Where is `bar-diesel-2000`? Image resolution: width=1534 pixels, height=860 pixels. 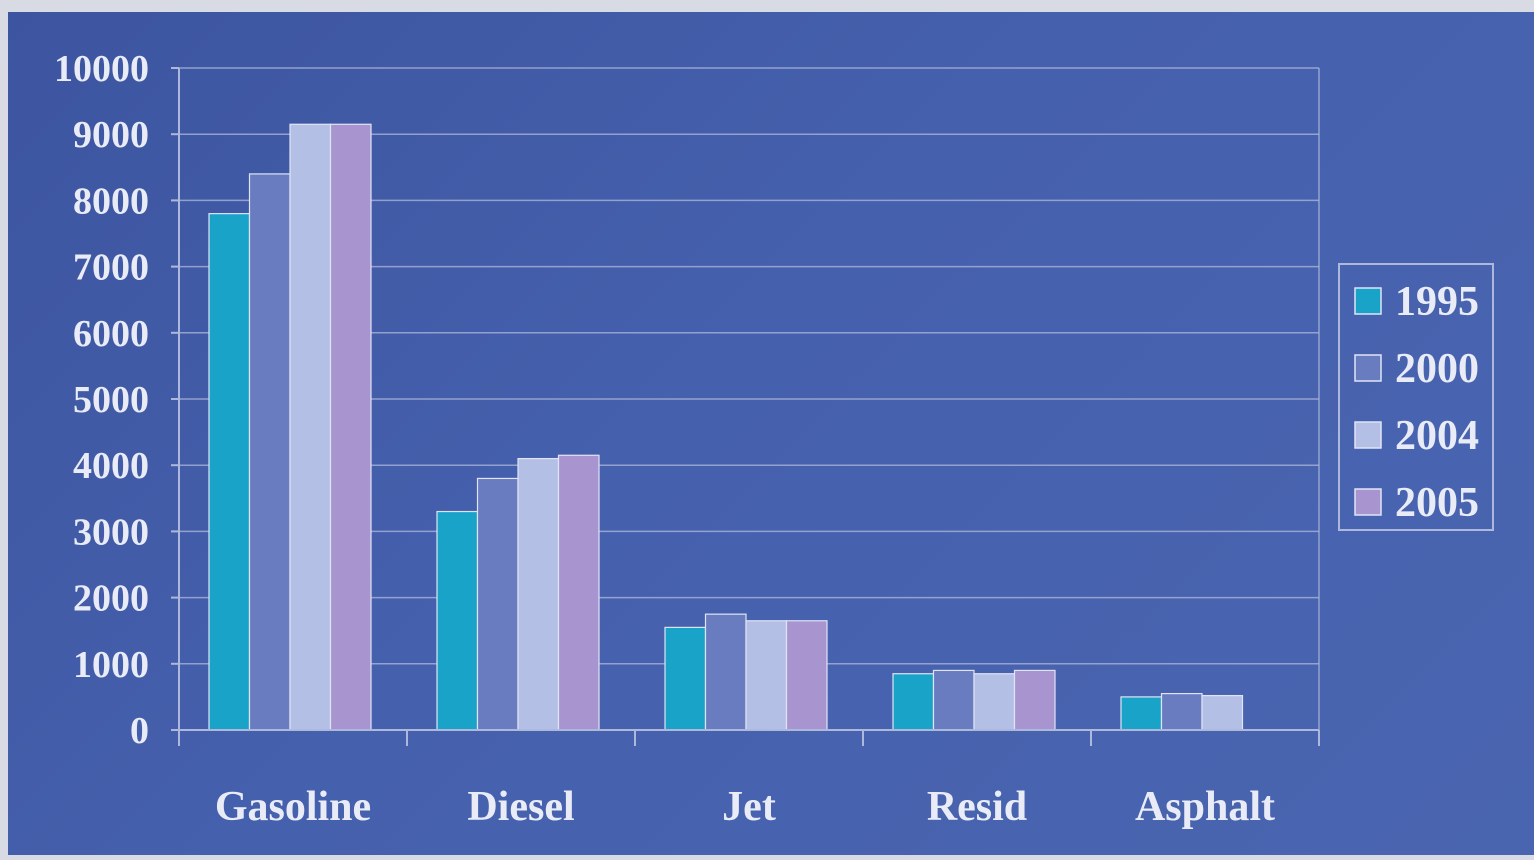
bar-diesel-2000 is located at coordinates (497, 604).